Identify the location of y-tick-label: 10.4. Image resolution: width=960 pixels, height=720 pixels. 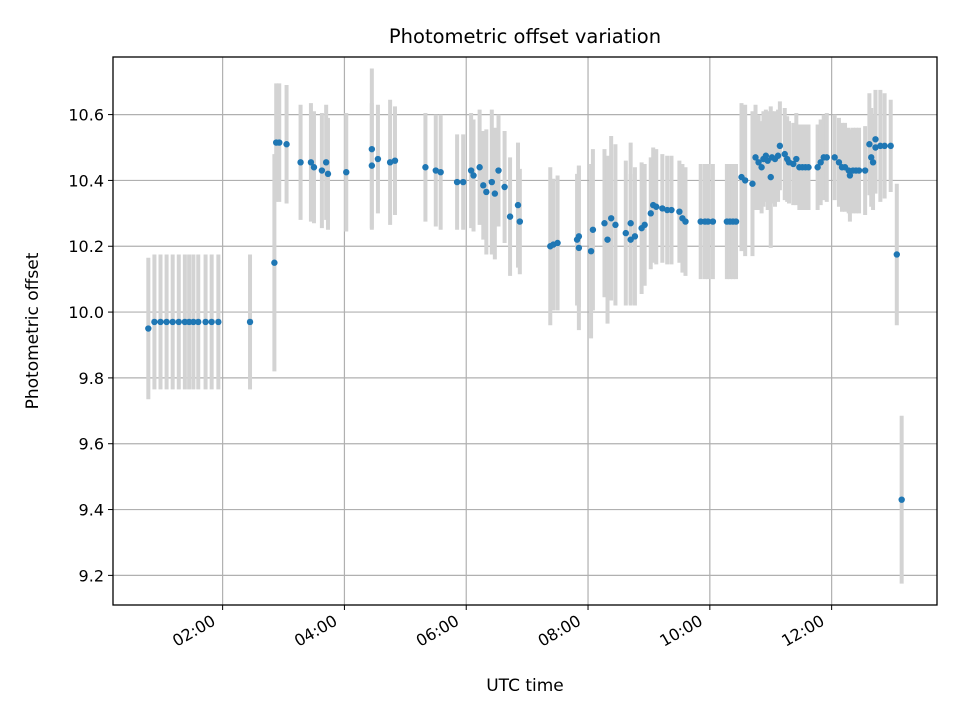
(86, 180).